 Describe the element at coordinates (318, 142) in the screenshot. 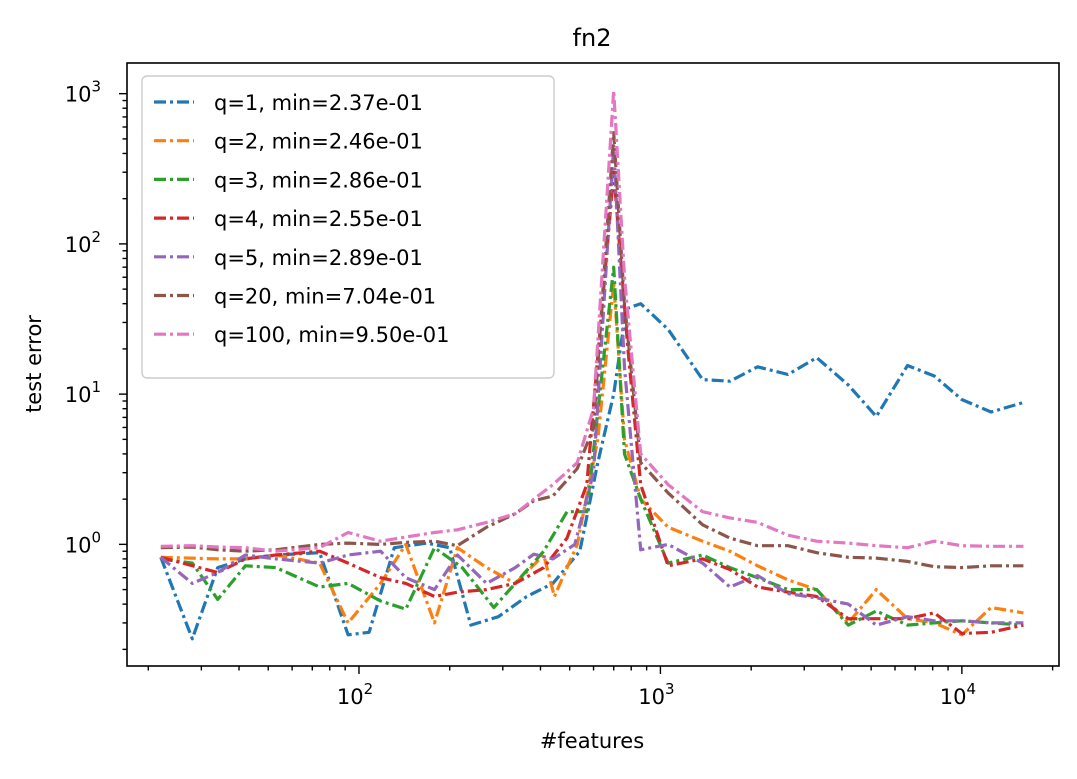

I see `legend-label-2: q=2, min=2.46e-01` at that location.